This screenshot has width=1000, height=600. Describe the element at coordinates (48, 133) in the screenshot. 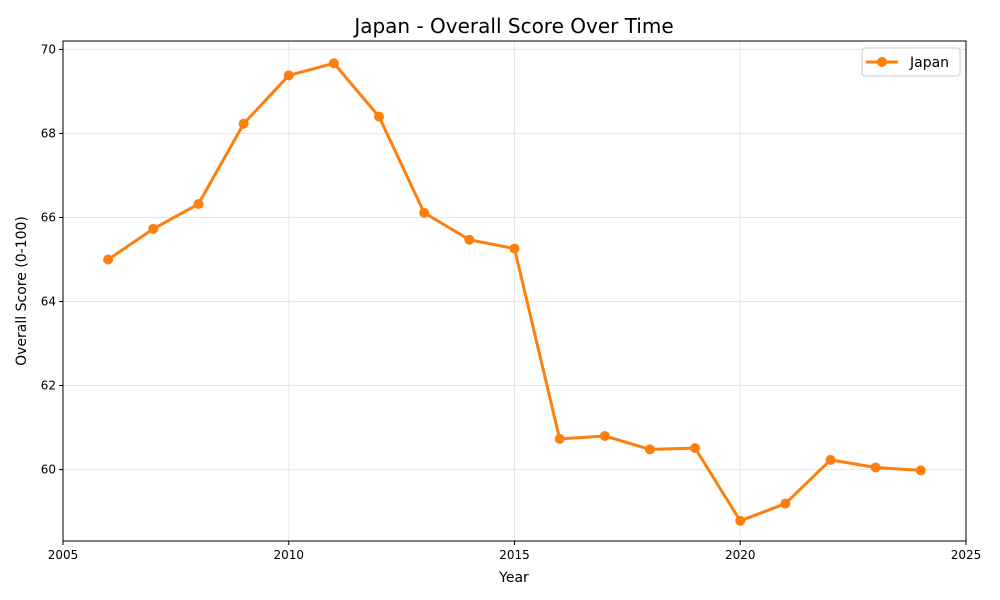

I see `y-tick-label: 68` at that location.